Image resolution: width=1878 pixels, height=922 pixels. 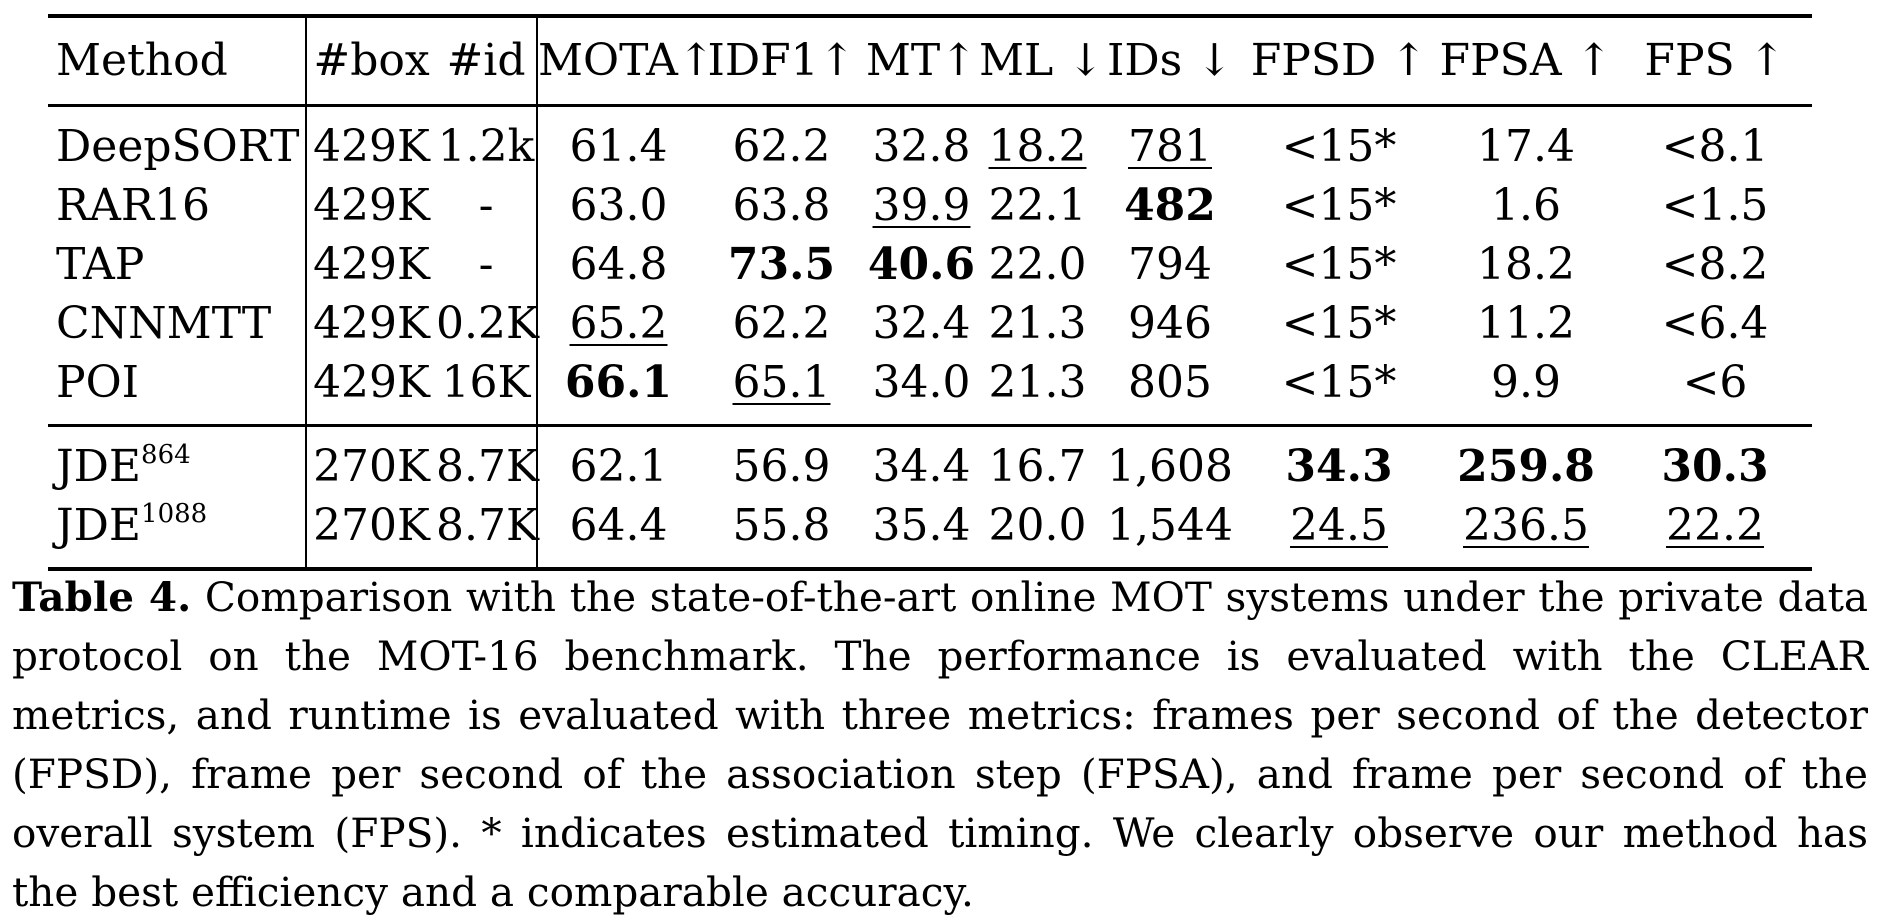 I want to click on header-method: Method, so click(x=177, y=61).